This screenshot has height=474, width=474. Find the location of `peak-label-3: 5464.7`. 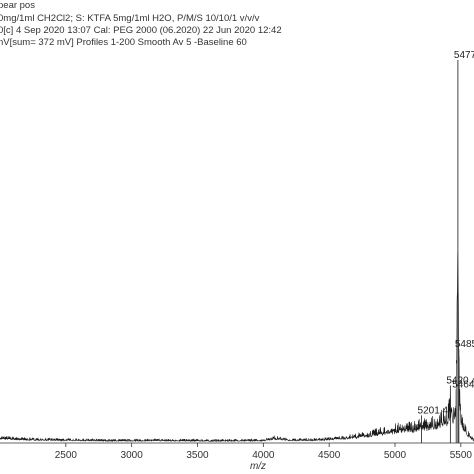

peak-label-3: 5464.7 is located at coordinates (463, 384).